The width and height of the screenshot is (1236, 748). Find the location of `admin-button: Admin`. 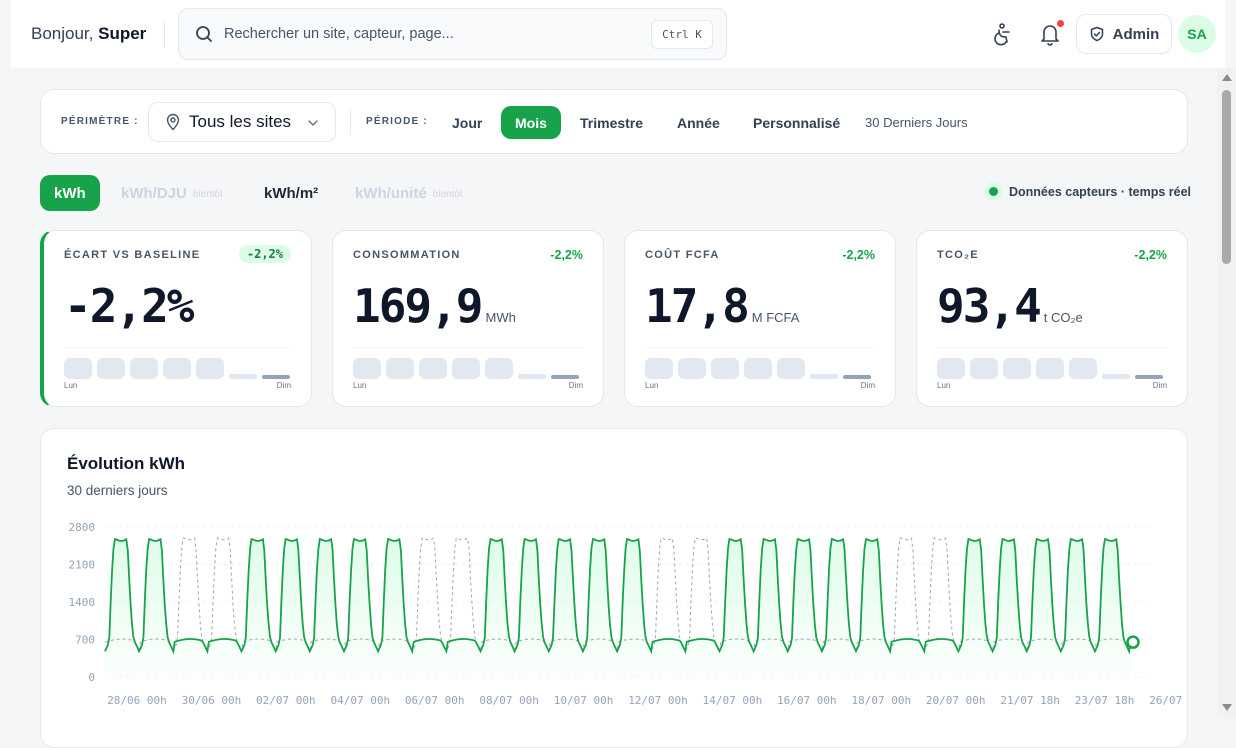

admin-button: Admin is located at coordinates (1124, 34).